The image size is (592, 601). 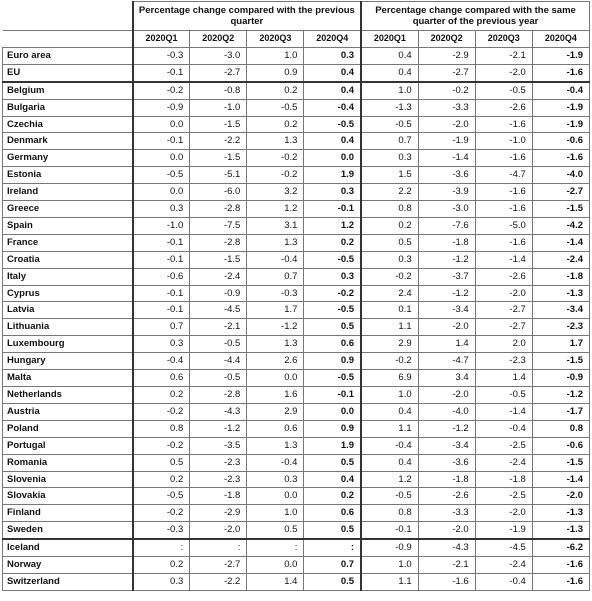 I want to click on cell-value: -2.9, so click(x=218, y=513).